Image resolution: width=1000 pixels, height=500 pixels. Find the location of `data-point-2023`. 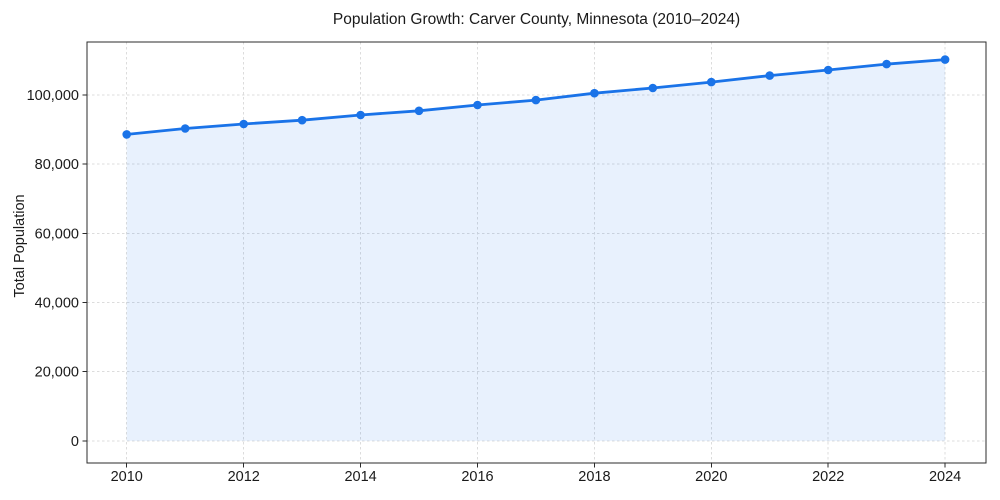

data-point-2023 is located at coordinates (886, 64).